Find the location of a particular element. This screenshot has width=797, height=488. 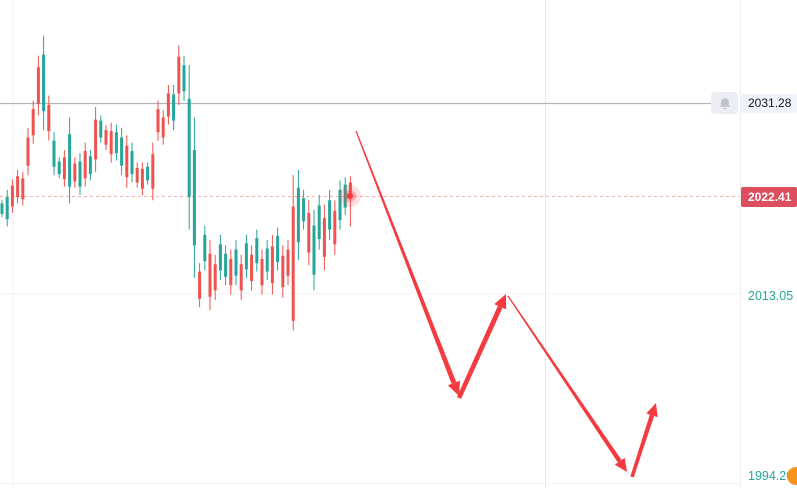

last-price-value: 2022.41 is located at coordinates (770, 197).